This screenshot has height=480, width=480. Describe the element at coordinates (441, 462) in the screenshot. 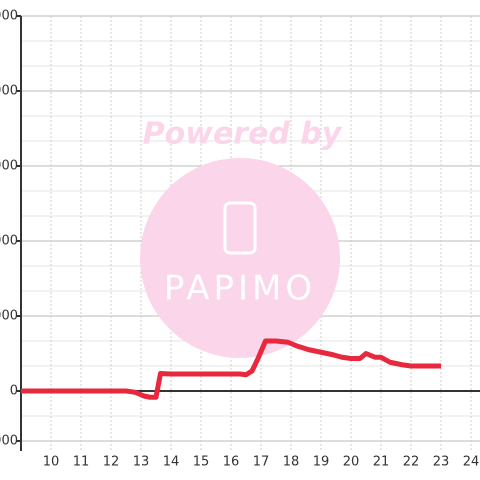

I see `x-tick-label: 23` at that location.